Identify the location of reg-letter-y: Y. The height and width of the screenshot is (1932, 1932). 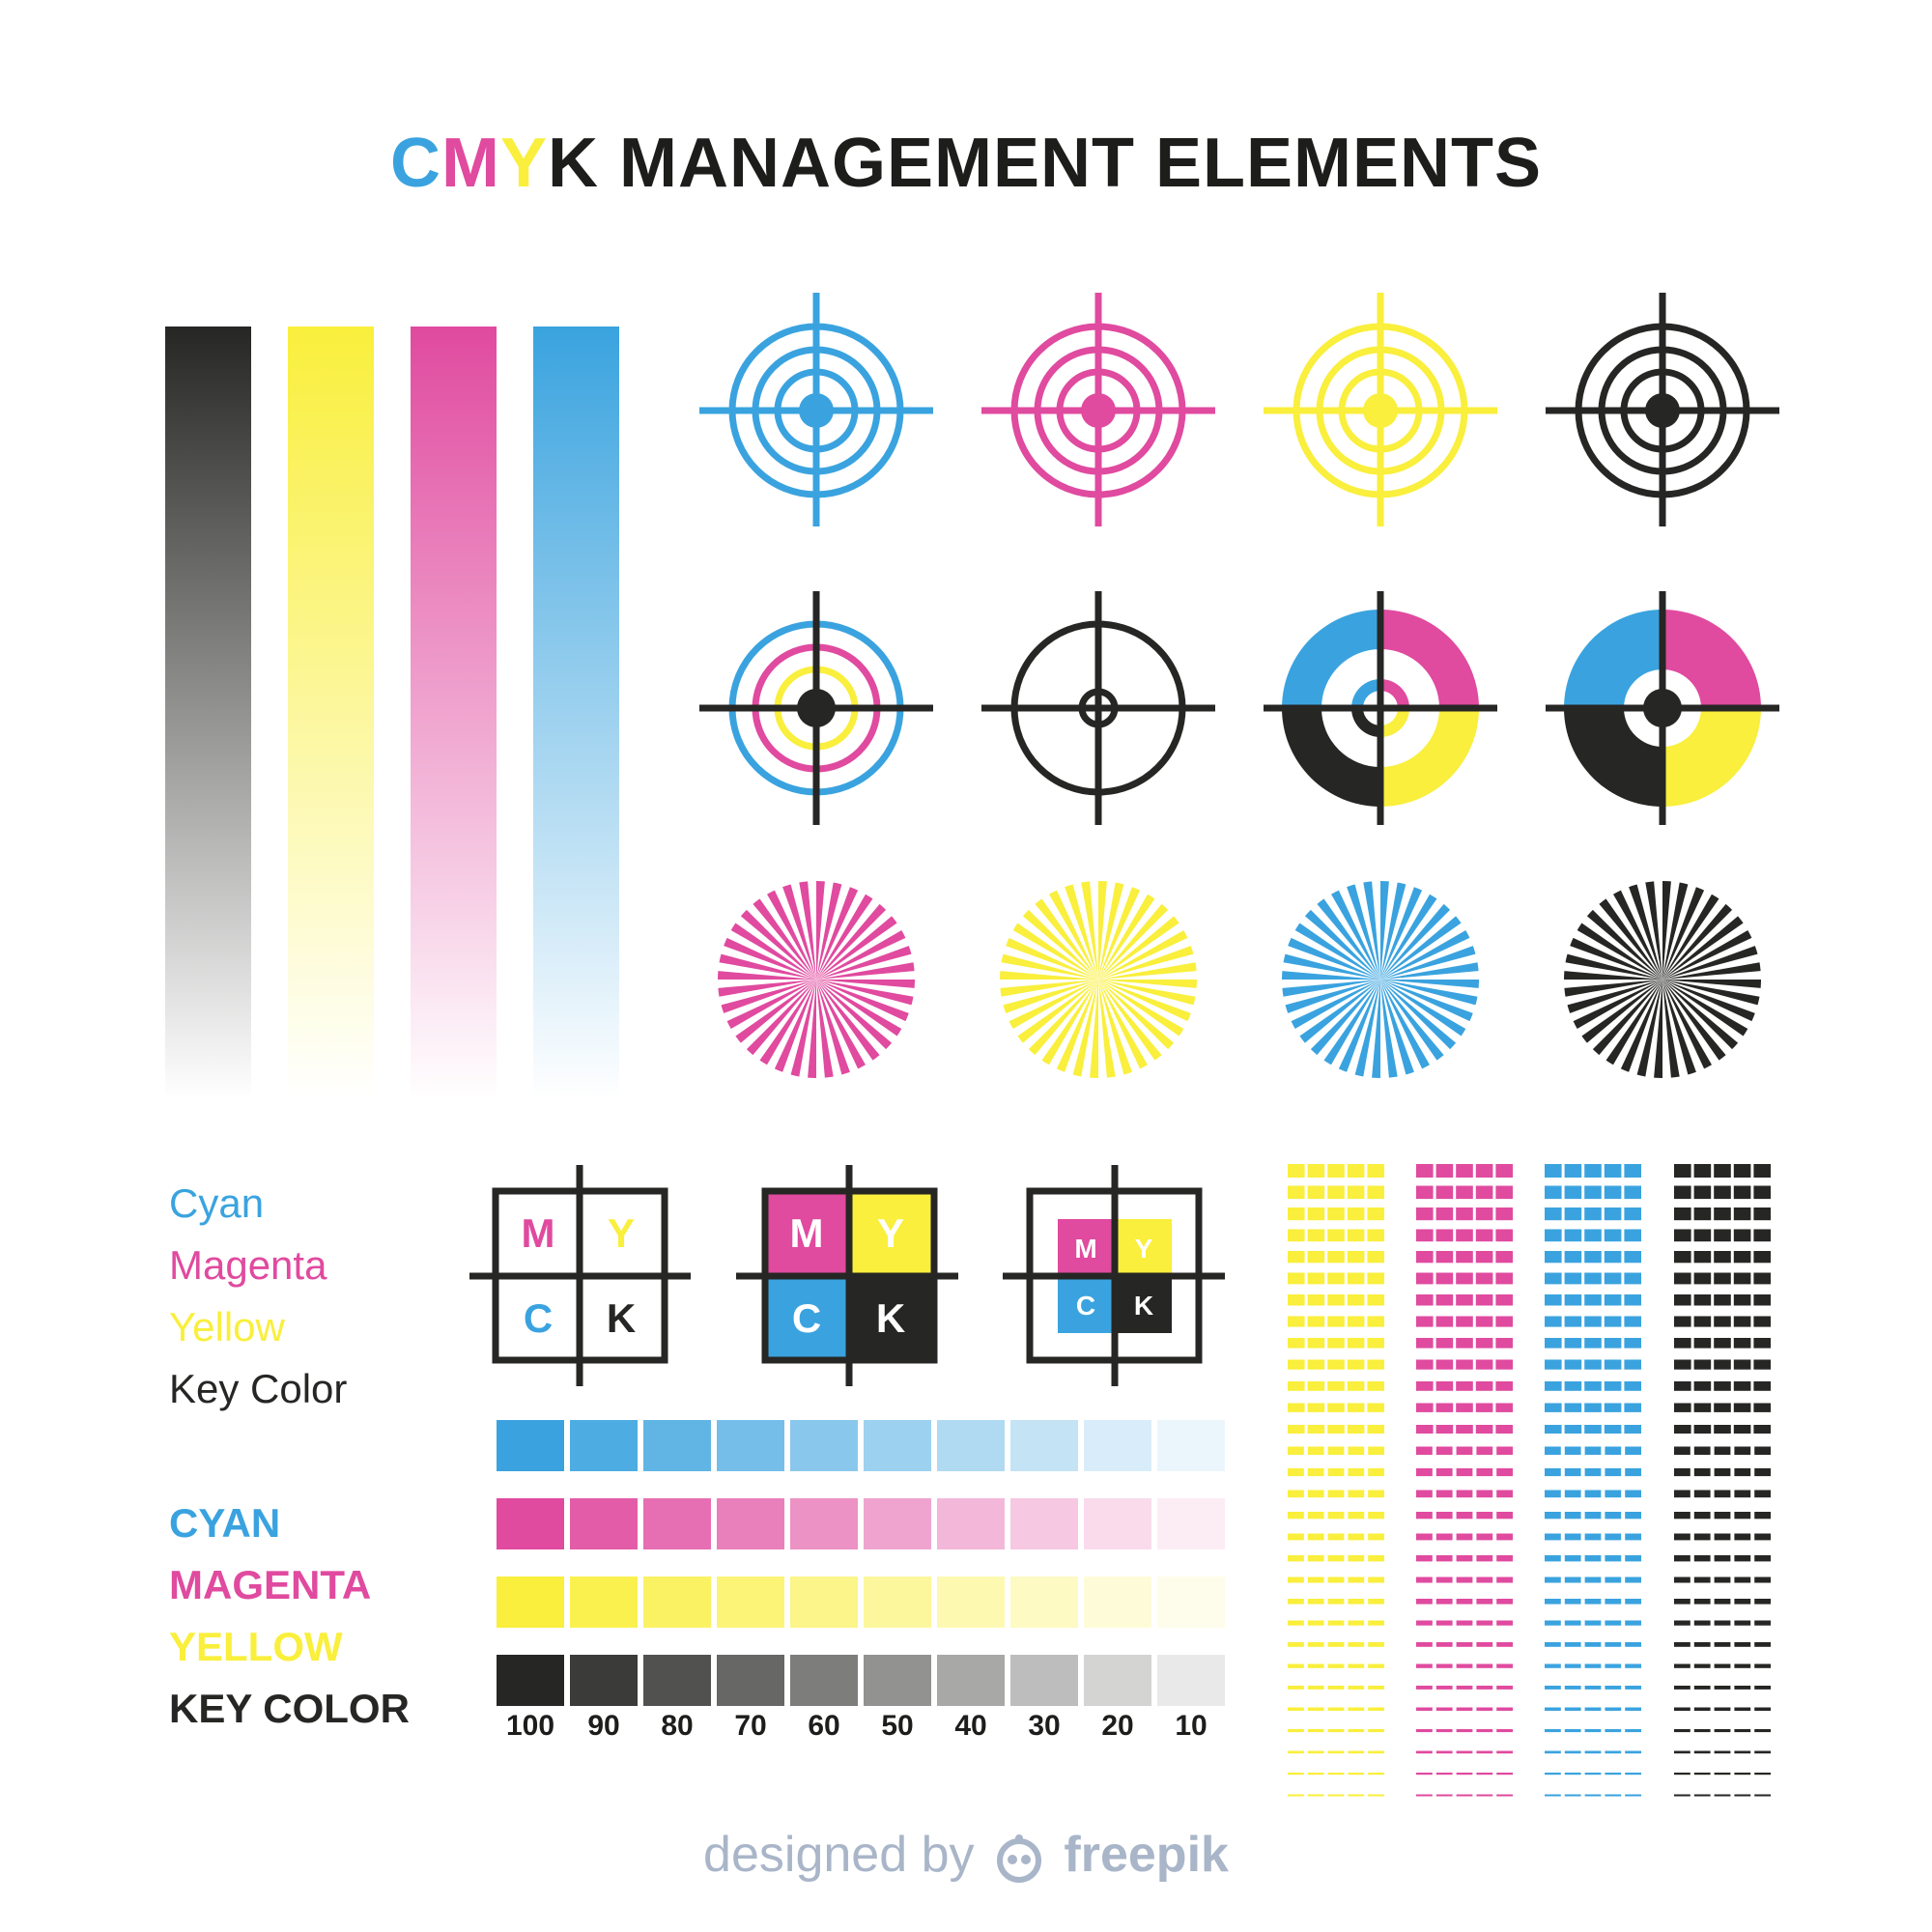
(890, 1233).